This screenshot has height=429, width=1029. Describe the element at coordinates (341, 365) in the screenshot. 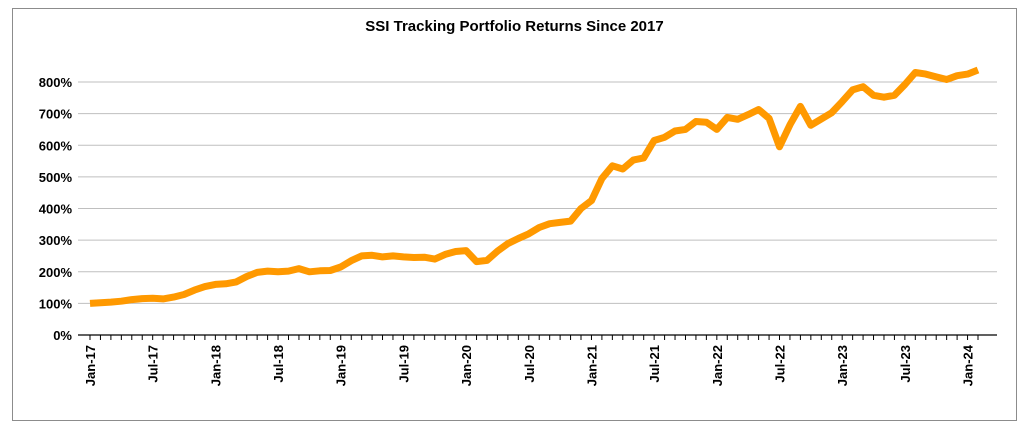

I see `x-tick-label: Jan-19` at that location.